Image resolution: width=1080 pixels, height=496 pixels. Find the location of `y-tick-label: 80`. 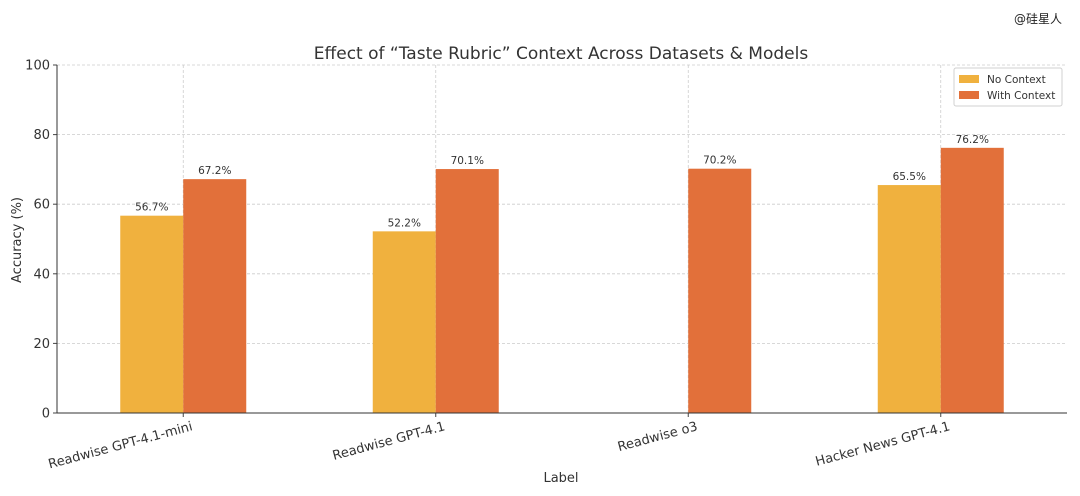

y-tick-label: 80 is located at coordinates (41, 135).